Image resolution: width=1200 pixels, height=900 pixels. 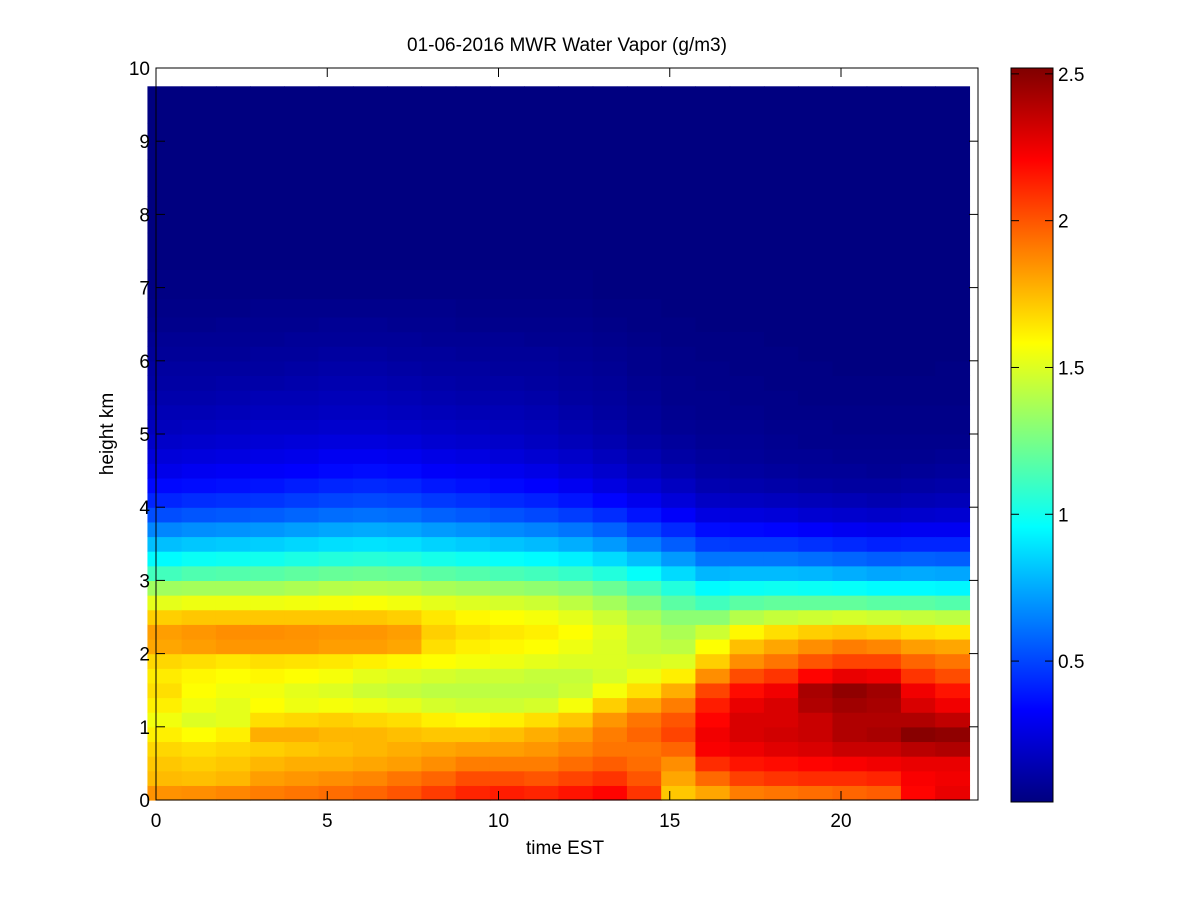 I want to click on y-tick-label: 1, so click(x=144, y=728).